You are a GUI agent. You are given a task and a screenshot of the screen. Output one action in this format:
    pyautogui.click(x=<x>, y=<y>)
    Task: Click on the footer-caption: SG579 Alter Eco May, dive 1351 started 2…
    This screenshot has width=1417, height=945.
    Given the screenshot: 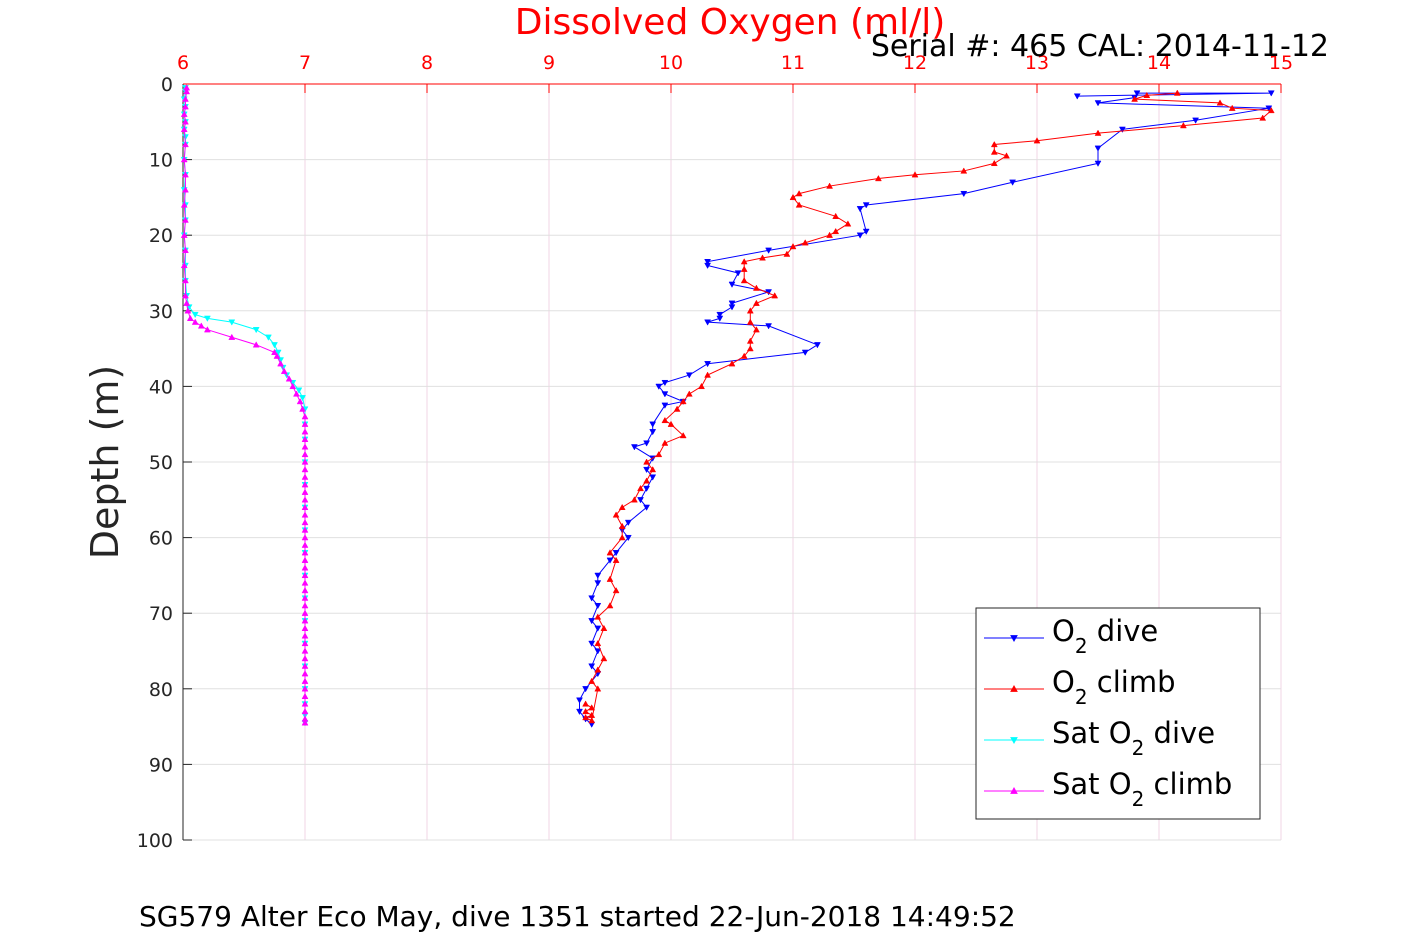 What is the action you would take?
    pyautogui.click(x=577, y=916)
    